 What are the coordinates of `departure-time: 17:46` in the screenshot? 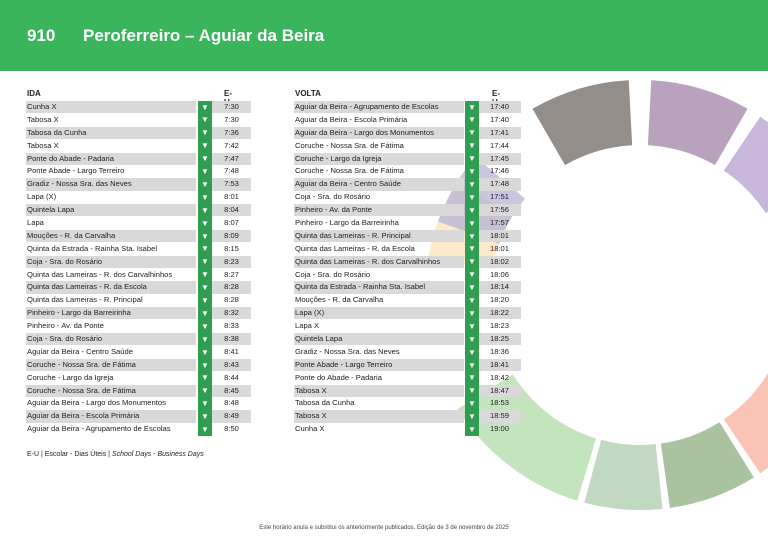 It's located at (499, 171).